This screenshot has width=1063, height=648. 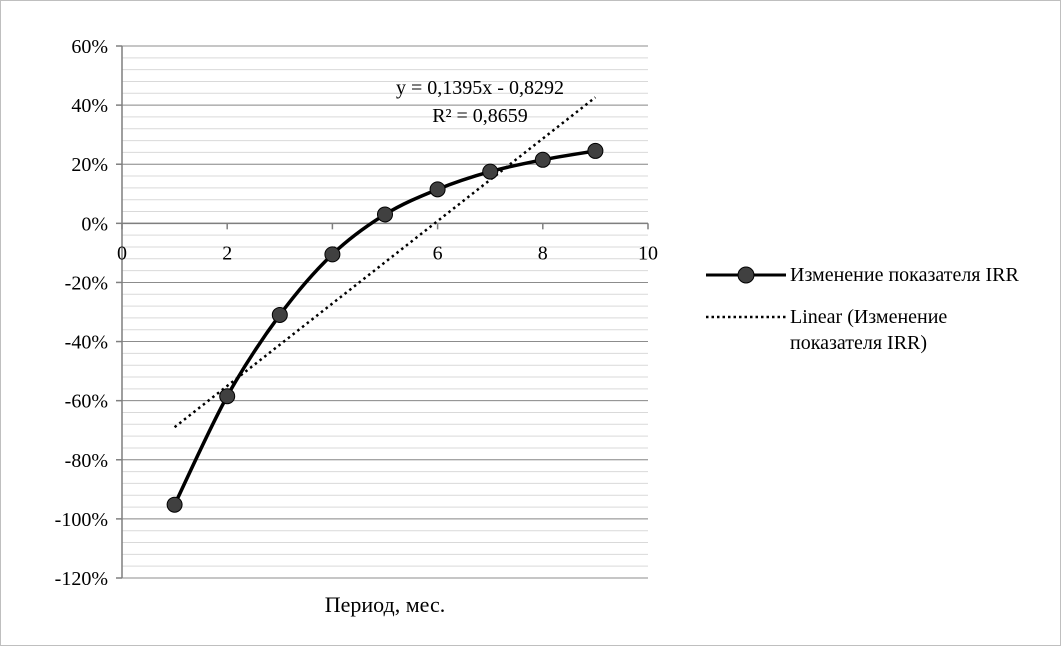 I want to click on y-tick-label: -40%, so click(x=86, y=343).